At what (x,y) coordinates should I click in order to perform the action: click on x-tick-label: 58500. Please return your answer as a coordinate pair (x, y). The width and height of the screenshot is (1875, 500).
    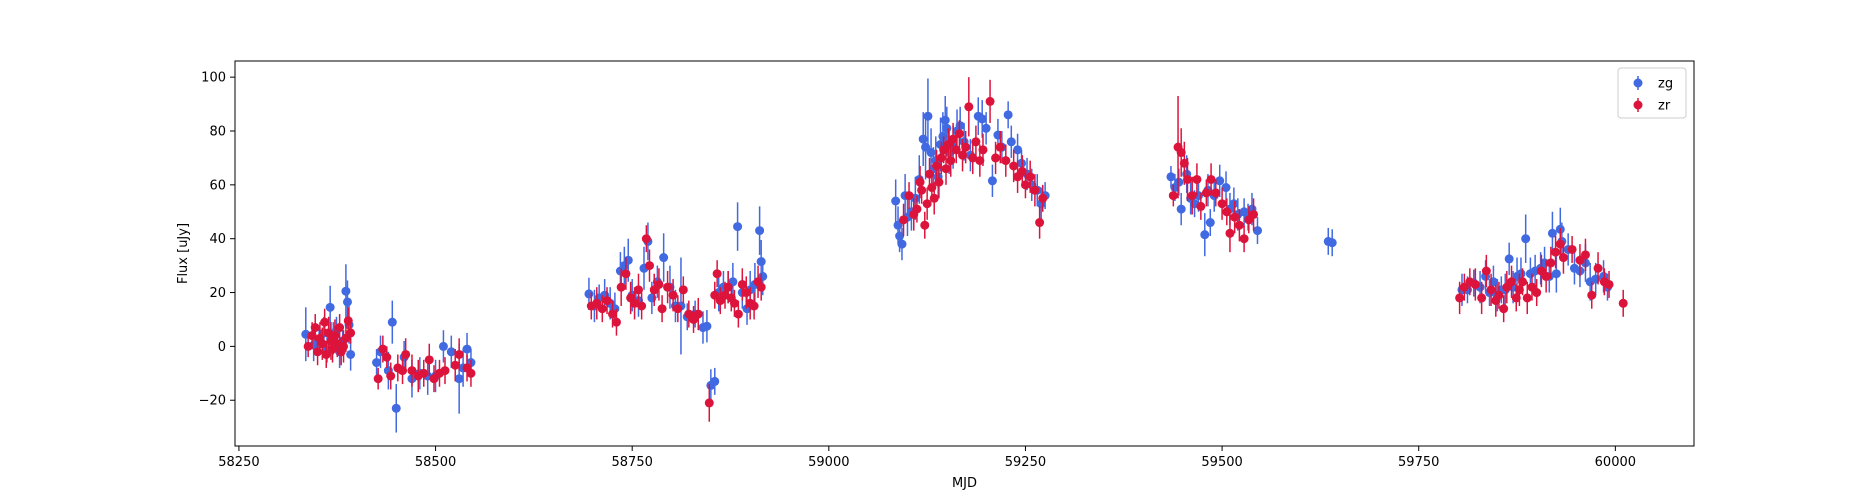
    Looking at the image, I should click on (435, 462).